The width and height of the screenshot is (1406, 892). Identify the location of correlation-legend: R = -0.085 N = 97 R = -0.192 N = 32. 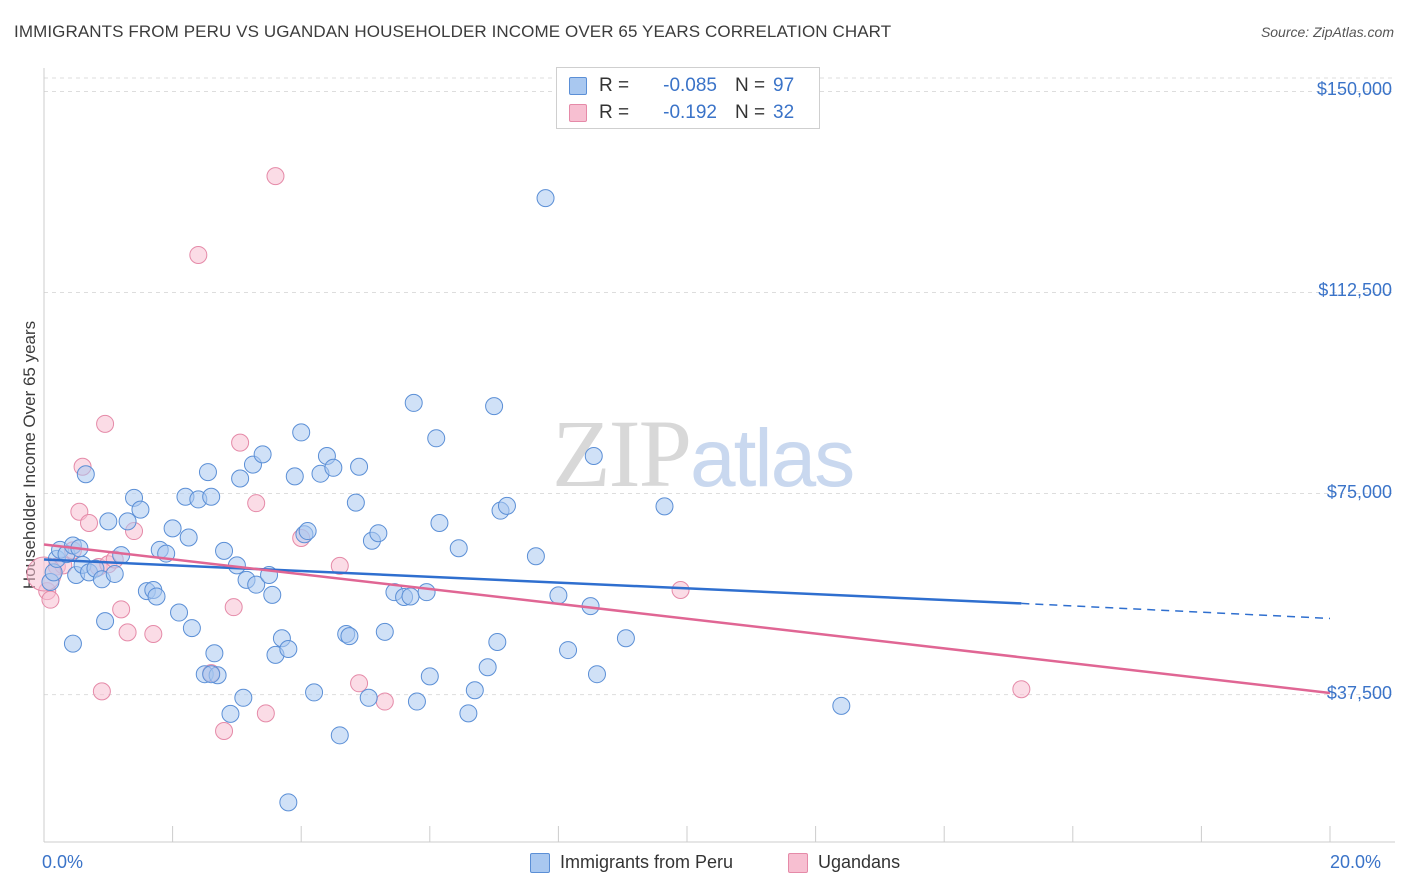
(688, 98).